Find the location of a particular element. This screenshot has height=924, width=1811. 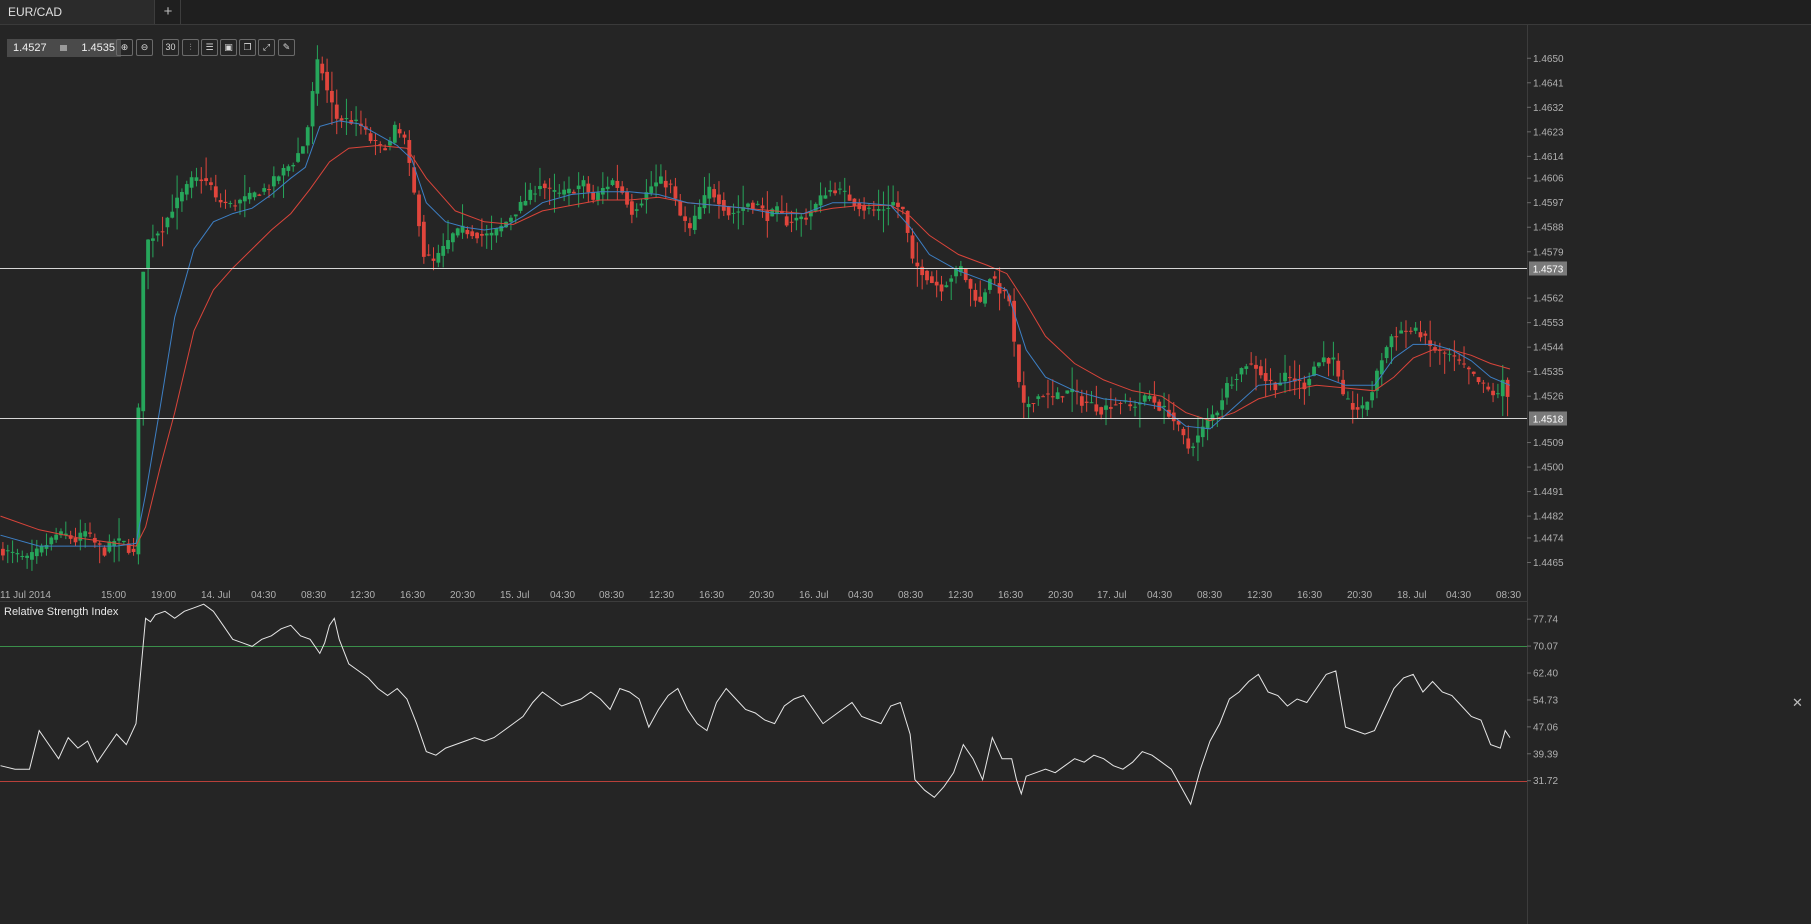

zoom-in-icon: ⊕ is located at coordinates (124, 47).